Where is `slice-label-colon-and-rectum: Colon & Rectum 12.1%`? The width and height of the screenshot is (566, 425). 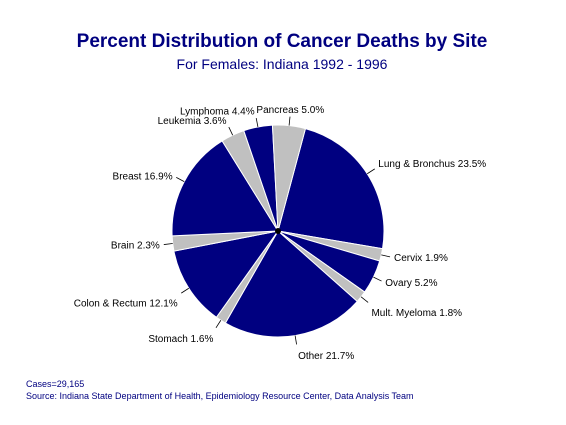 slice-label-colon-and-rectum: Colon & Rectum 12.1% is located at coordinates (126, 303).